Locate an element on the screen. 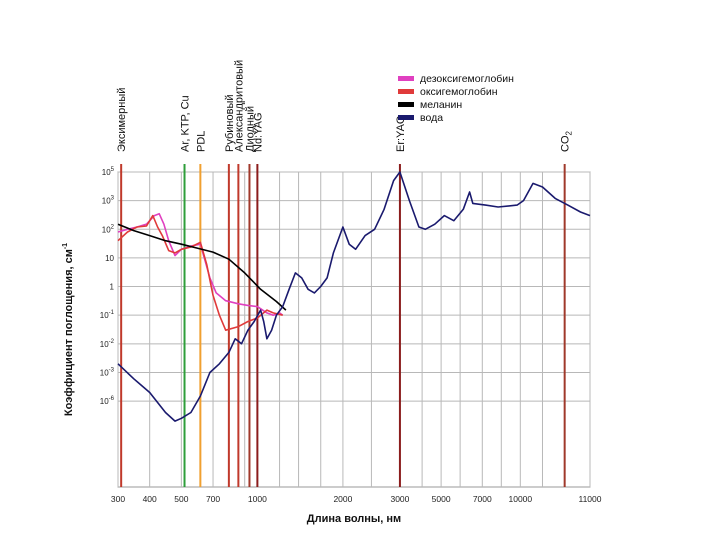 The image size is (720, 545). x-tick-label: 11000 is located at coordinates (589, 499).